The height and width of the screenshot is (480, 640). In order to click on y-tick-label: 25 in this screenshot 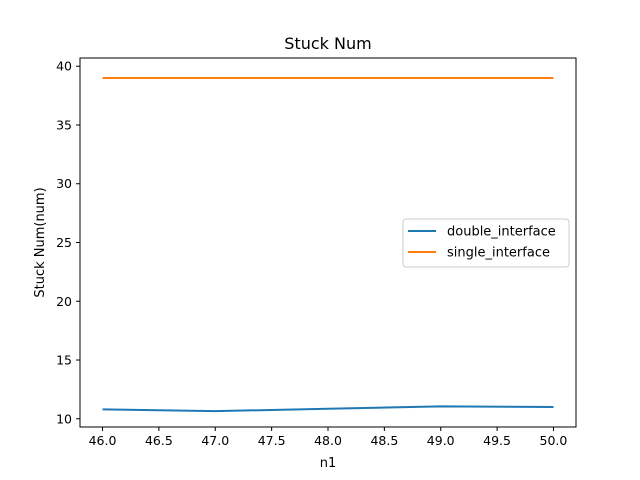, I will do `click(64, 242)`.